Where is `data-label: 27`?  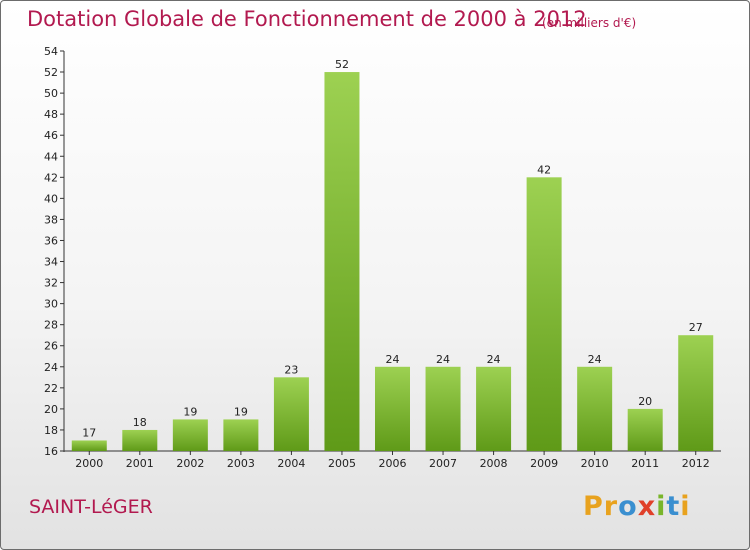 data-label: 27 is located at coordinates (696, 327).